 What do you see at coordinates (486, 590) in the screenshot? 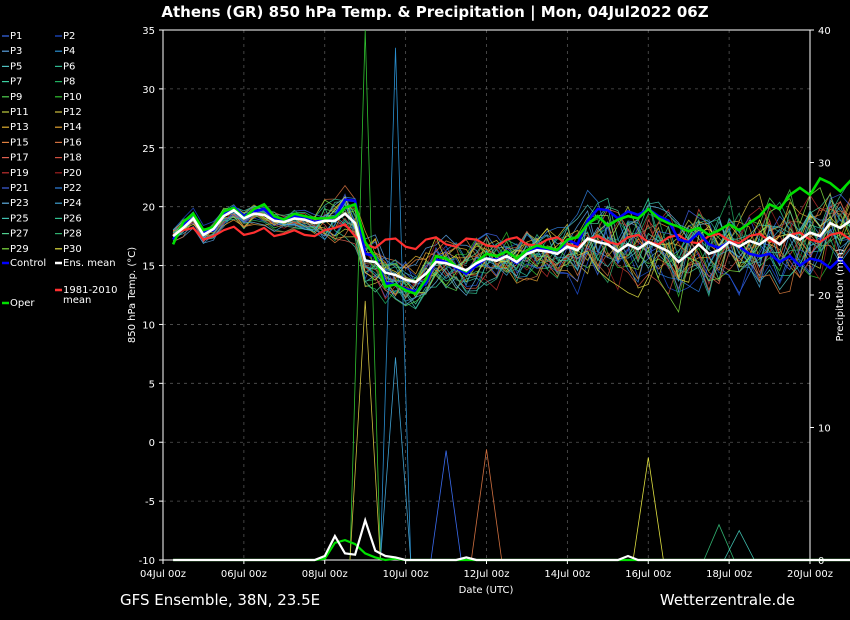
I see `x-axis-label: Date (UTC)` at bounding box center [486, 590].